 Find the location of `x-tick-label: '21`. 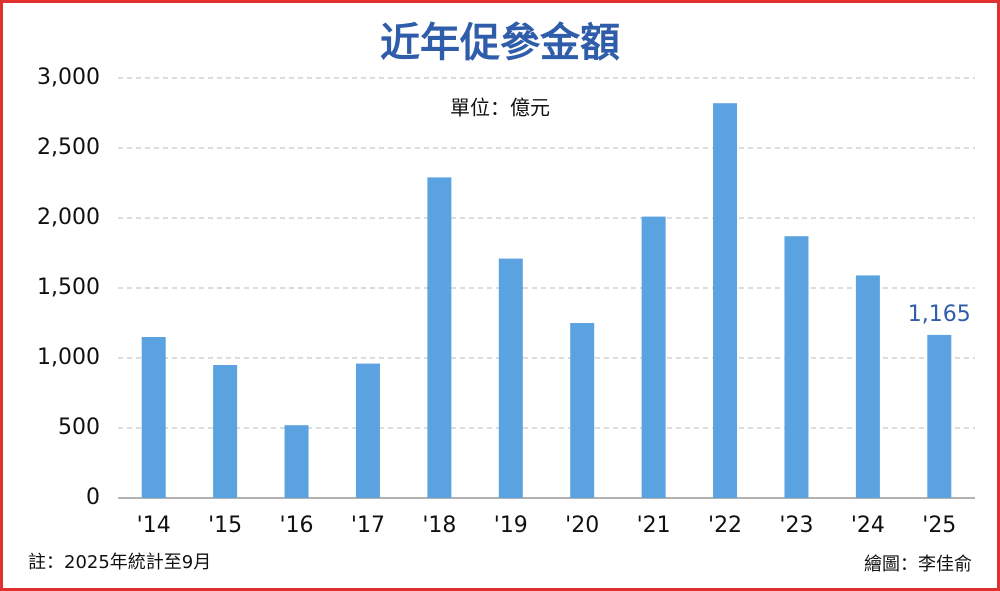

x-tick-label: '21 is located at coordinates (654, 525).